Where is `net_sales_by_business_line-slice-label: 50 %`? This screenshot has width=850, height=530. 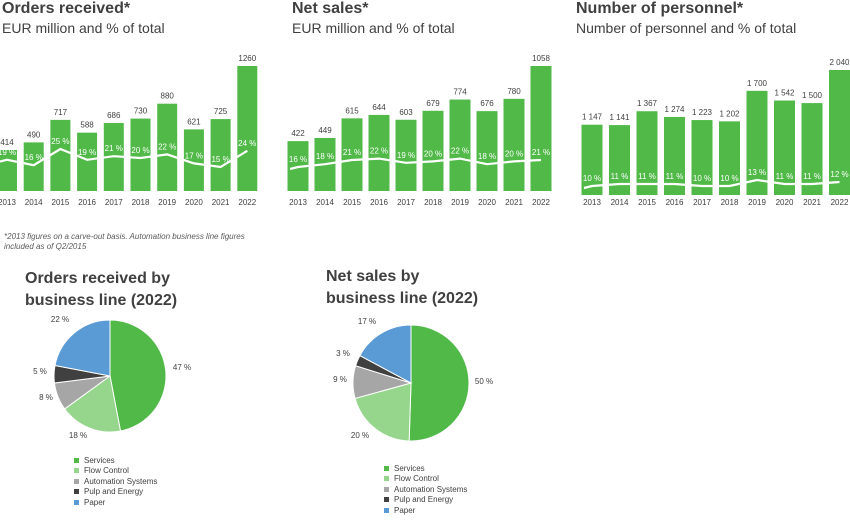
net_sales_by_business_line-slice-label: 50 % is located at coordinates (484, 381).